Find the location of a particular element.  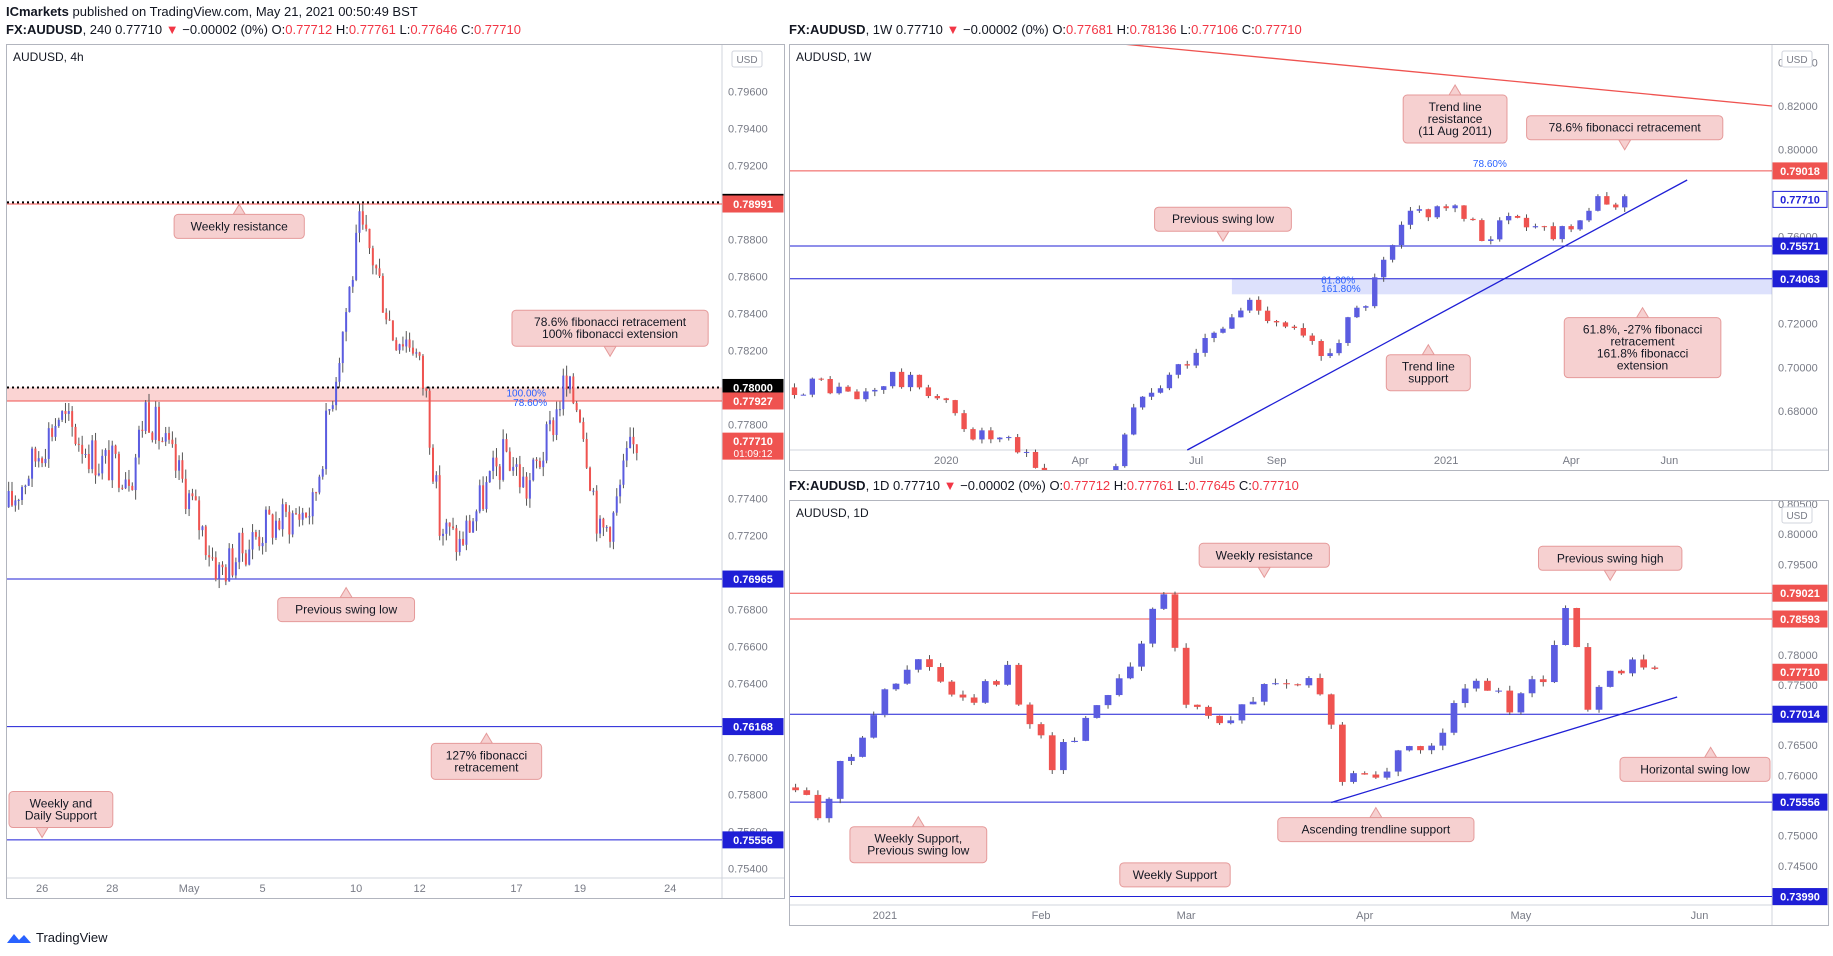

y-tick-label: 0.79200 is located at coordinates (748, 166).